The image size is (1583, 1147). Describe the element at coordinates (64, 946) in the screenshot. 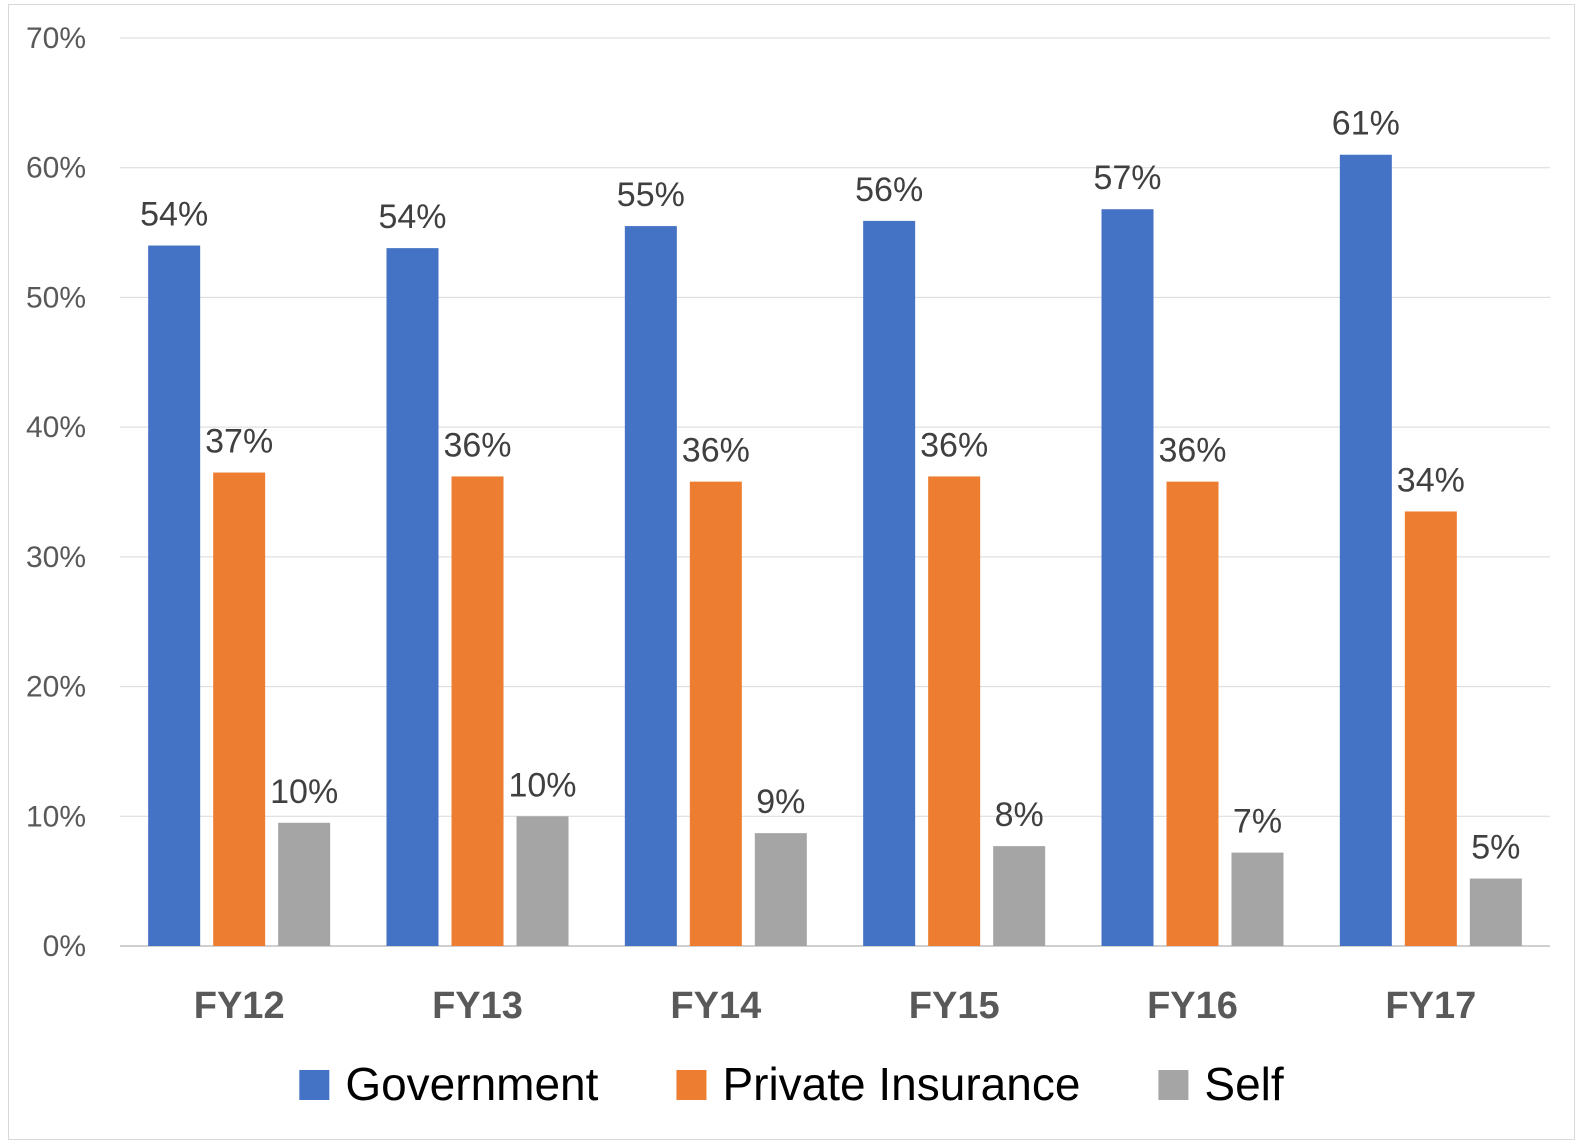

I see `y-tick-label: 0%` at that location.